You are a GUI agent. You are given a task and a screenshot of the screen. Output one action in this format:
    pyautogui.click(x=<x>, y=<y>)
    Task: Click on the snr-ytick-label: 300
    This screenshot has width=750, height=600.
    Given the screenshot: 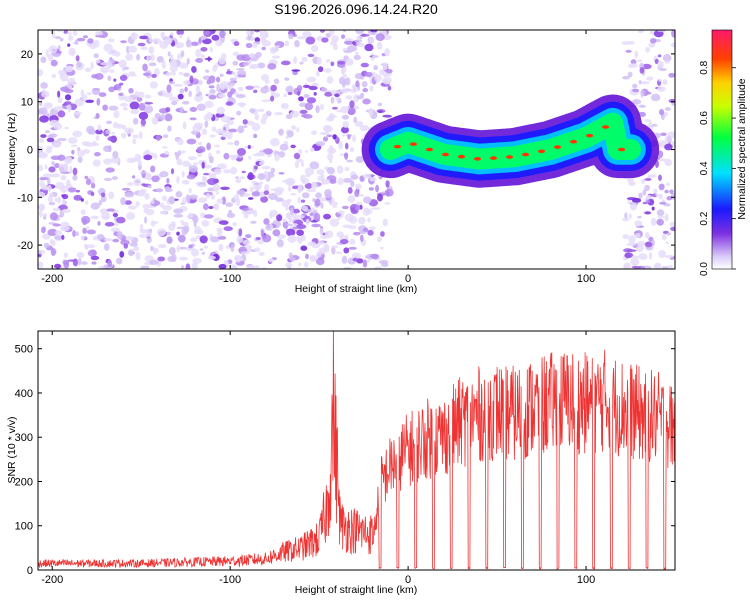 What is the action you would take?
    pyautogui.click(x=24, y=438)
    